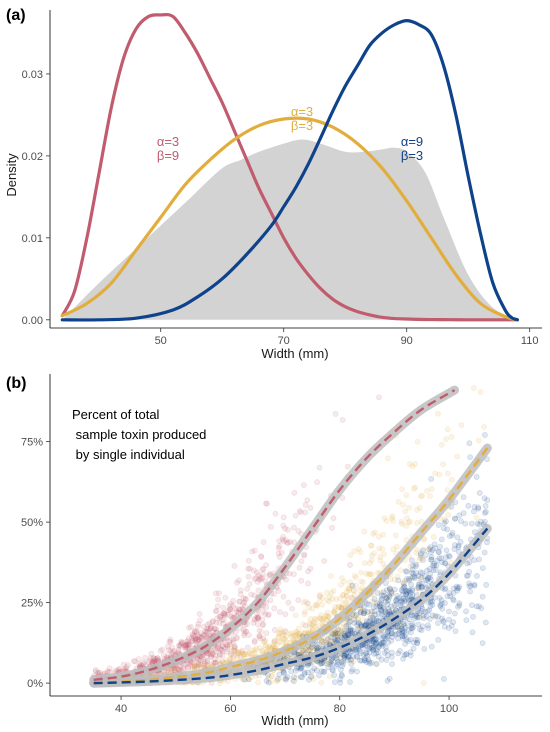 The height and width of the screenshot is (732, 550). I want to click on curve-label-2: β=3, so click(302, 125).